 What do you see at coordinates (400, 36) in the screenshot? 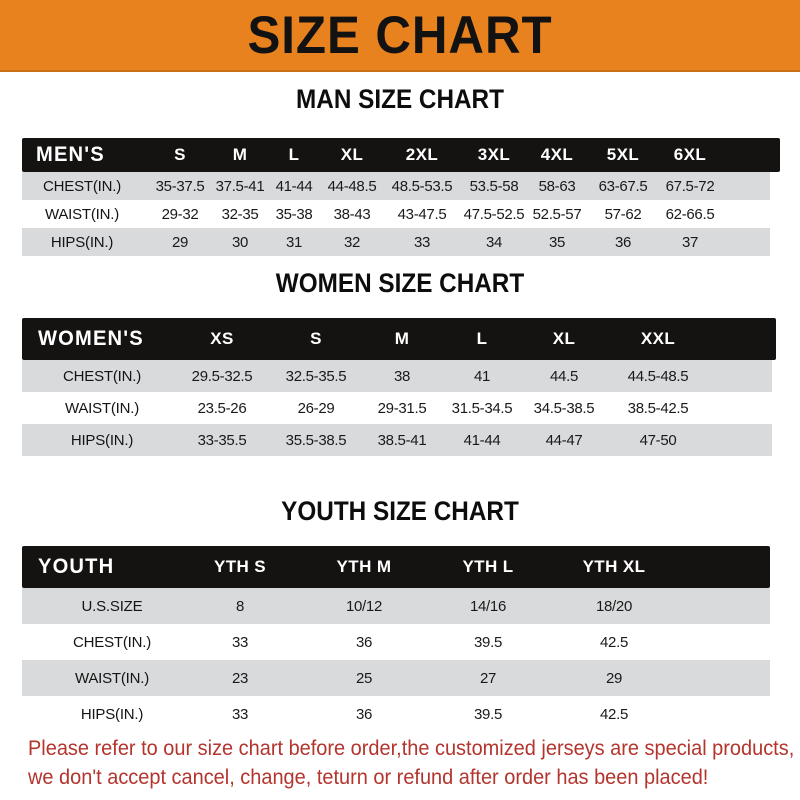
I see `page-banner: SIZE CHART` at bounding box center [400, 36].